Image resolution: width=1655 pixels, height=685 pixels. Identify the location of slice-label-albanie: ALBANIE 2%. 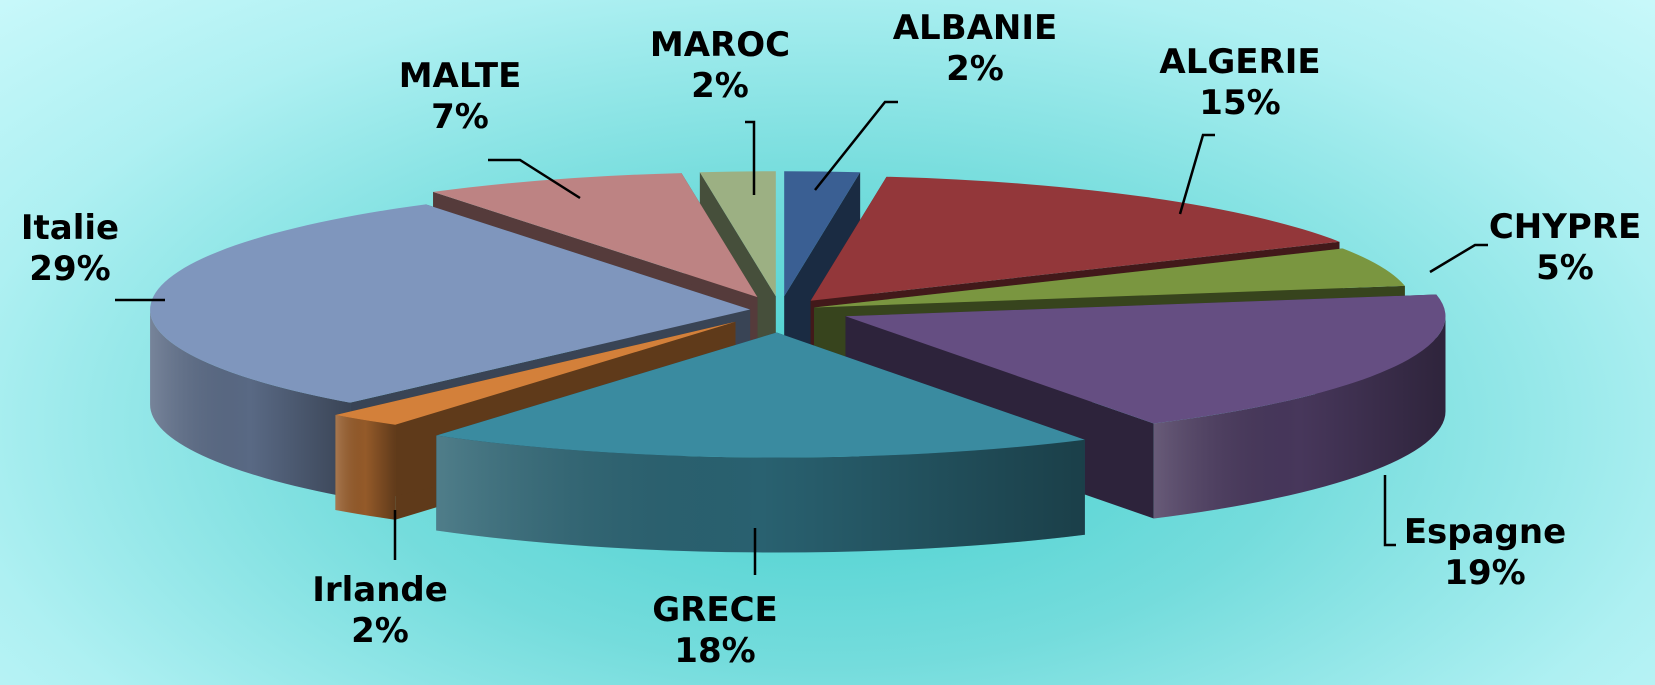
(975, 49).